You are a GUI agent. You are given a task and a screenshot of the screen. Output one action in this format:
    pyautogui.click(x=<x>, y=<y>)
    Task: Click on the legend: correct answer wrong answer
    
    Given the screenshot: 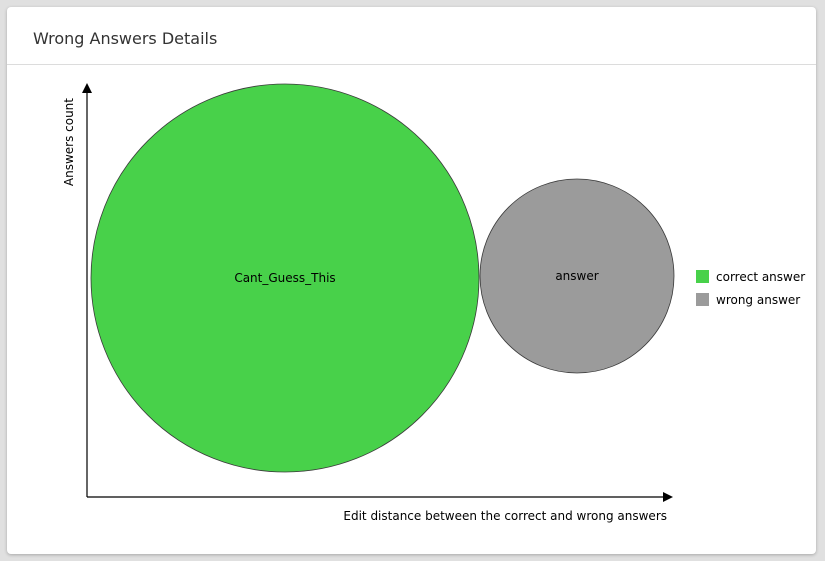 What is the action you would take?
    pyautogui.click(x=750, y=288)
    